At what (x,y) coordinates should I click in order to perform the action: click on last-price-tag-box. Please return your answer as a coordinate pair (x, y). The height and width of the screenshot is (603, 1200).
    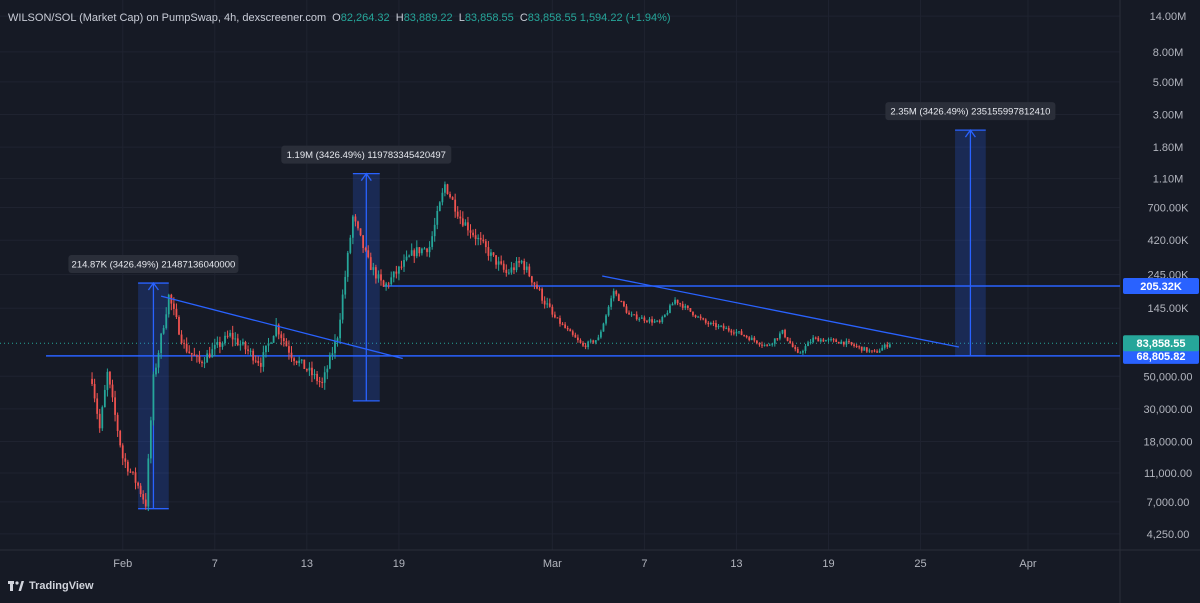
    Looking at the image, I should click on (1161, 343).